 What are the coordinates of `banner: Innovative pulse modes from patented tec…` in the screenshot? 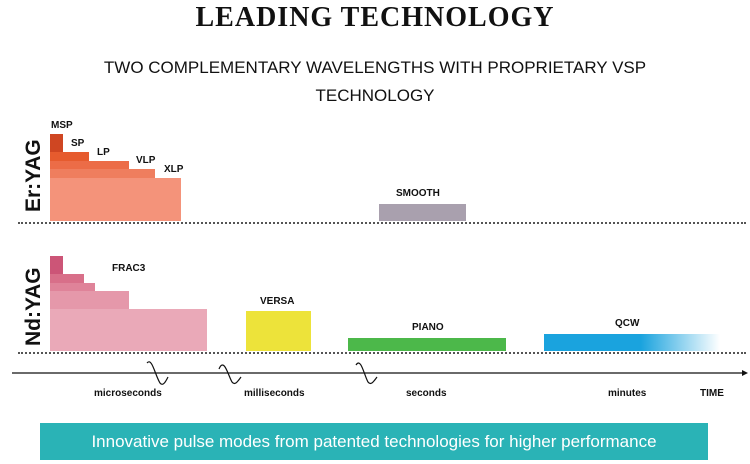 It's located at (374, 441).